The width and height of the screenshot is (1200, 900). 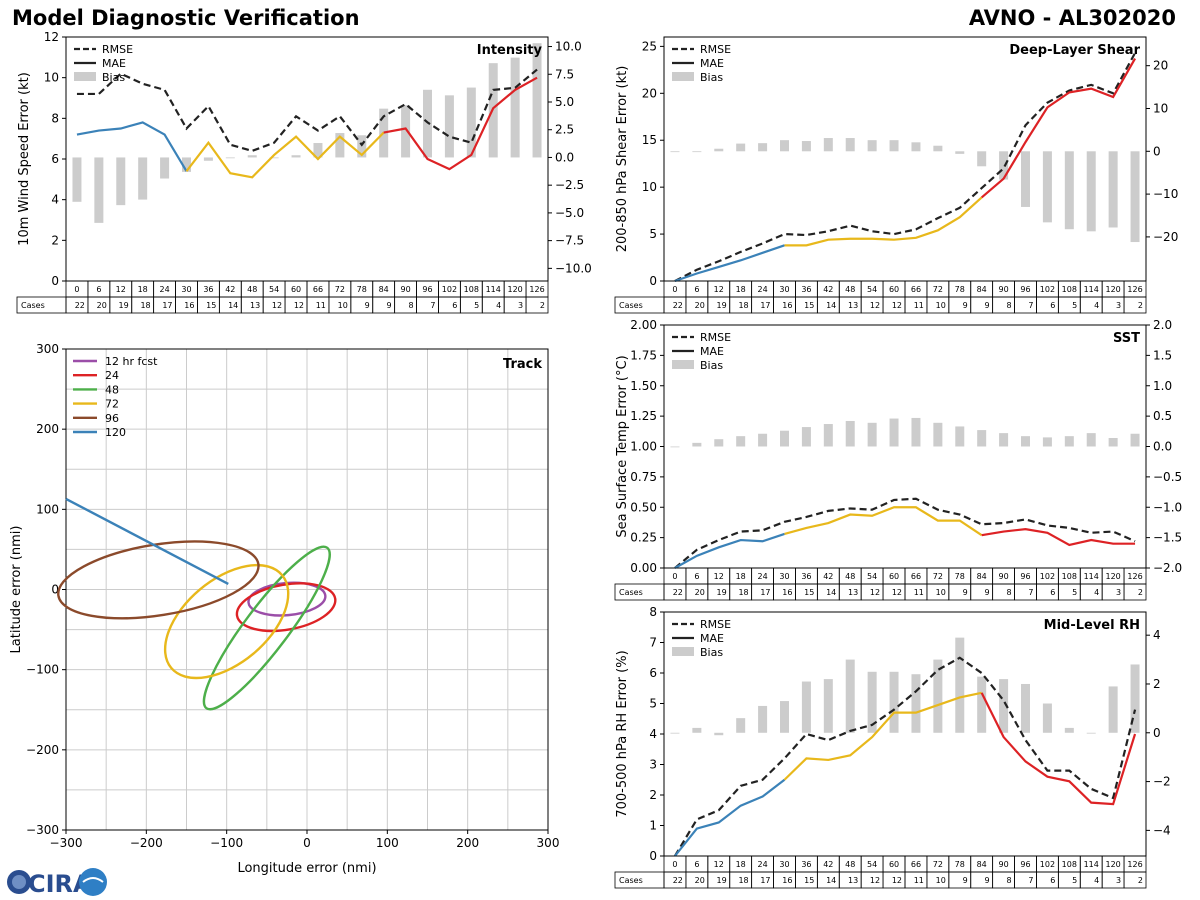 What do you see at coordinates (1165, 194) in the screenshot?
I see `shear-y2tick-label: −10` at bounding box center [1165, 194].